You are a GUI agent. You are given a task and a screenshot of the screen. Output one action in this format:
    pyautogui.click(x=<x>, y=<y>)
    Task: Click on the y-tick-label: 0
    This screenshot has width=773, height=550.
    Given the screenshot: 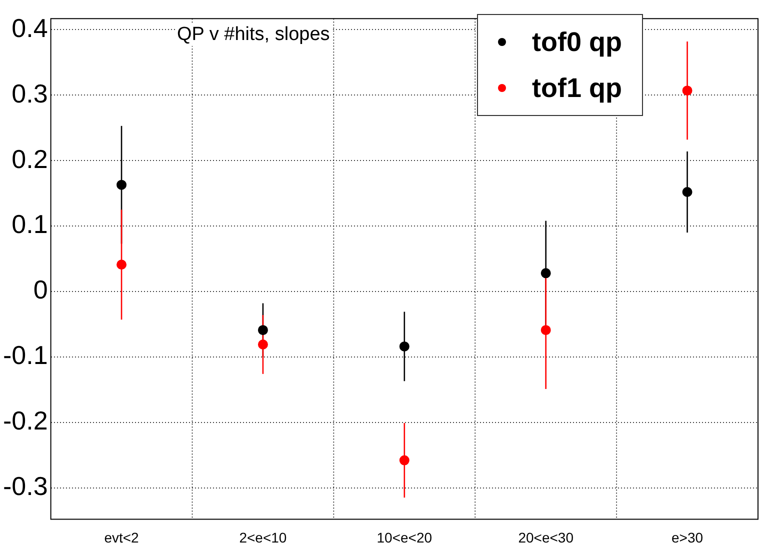 What is the action you would take?
    pyautogui.click(x=40, y=289)
    